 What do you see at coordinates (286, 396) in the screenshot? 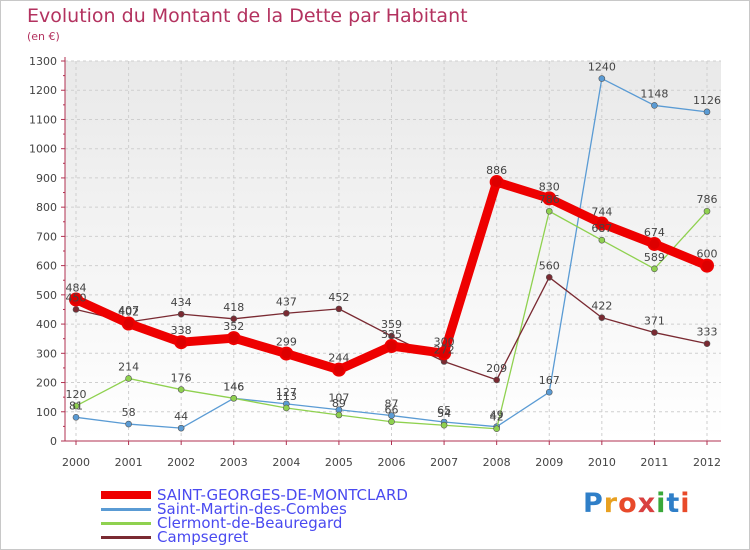
I see `data-label: 113` at bounding box center [286, 396].